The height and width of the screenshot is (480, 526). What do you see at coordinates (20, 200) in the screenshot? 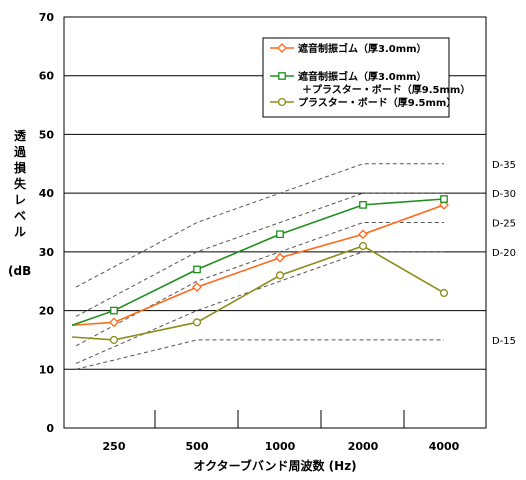
I see `y-axis-title-char: レ` at bounding box center [20, 200].